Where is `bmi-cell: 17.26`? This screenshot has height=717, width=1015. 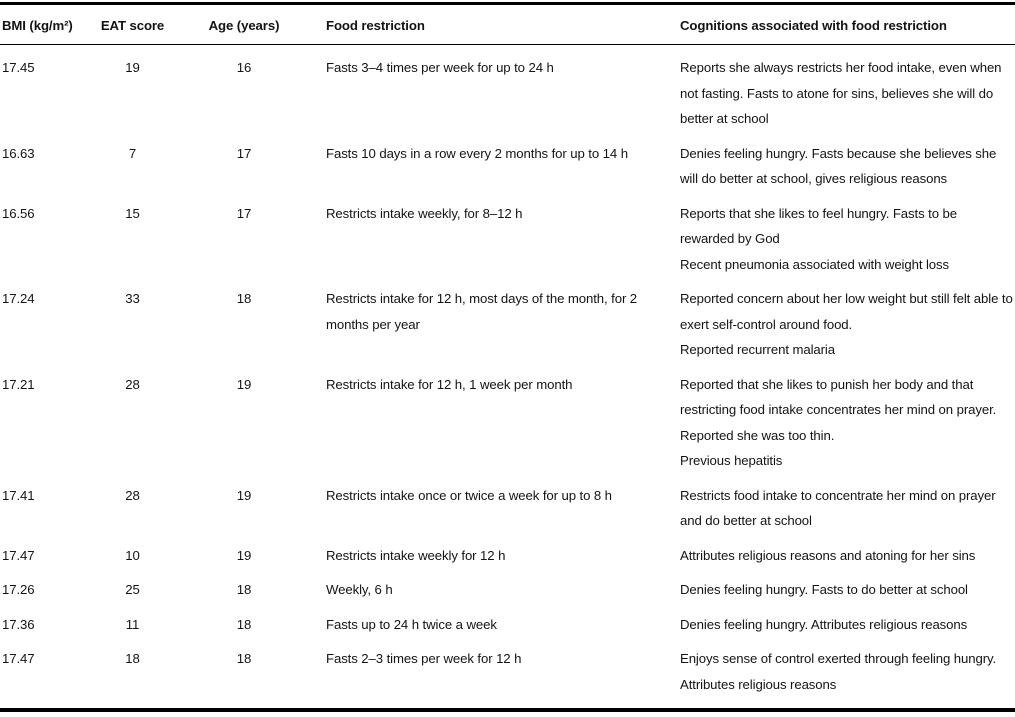
bmi-cell: 17.26 is located at coordinates (18, 589).